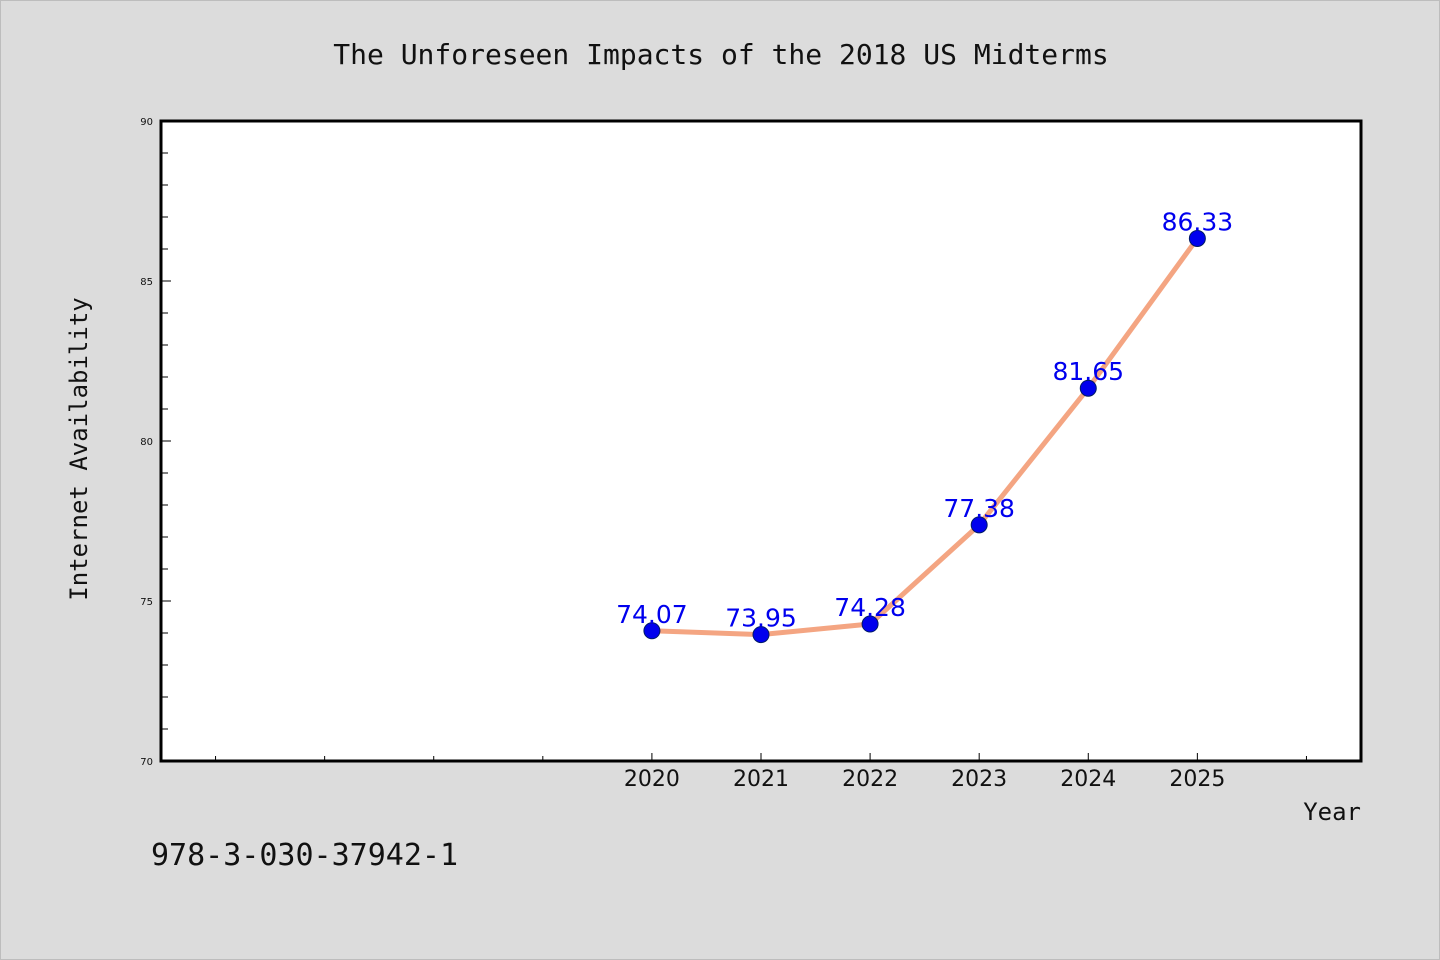  I want to click on data-label: 74.07, so click(652, 614).